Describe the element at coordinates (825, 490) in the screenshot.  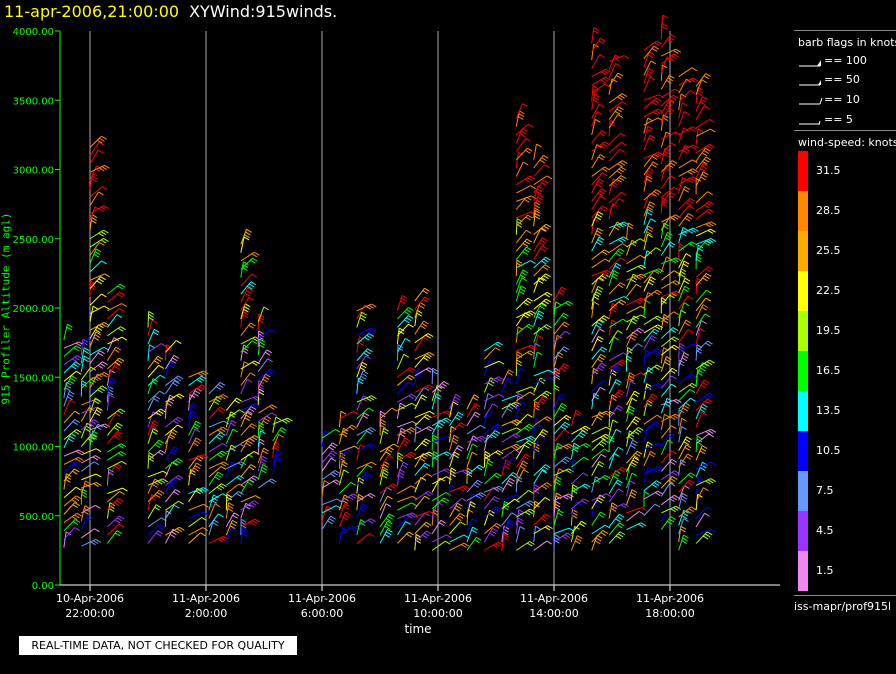
I see `colorbar-label: 7.5` at that location.